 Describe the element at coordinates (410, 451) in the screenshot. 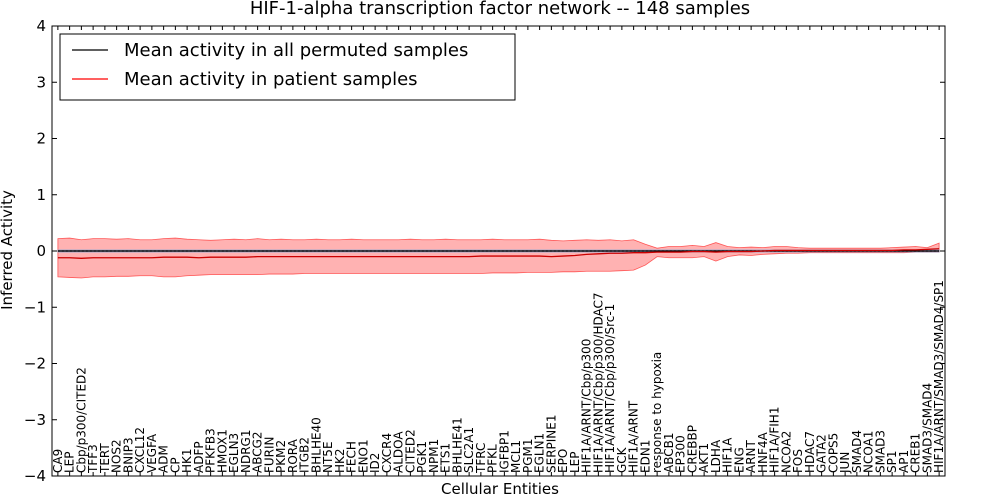

I see `x-tick-label: CITED2` at that location.